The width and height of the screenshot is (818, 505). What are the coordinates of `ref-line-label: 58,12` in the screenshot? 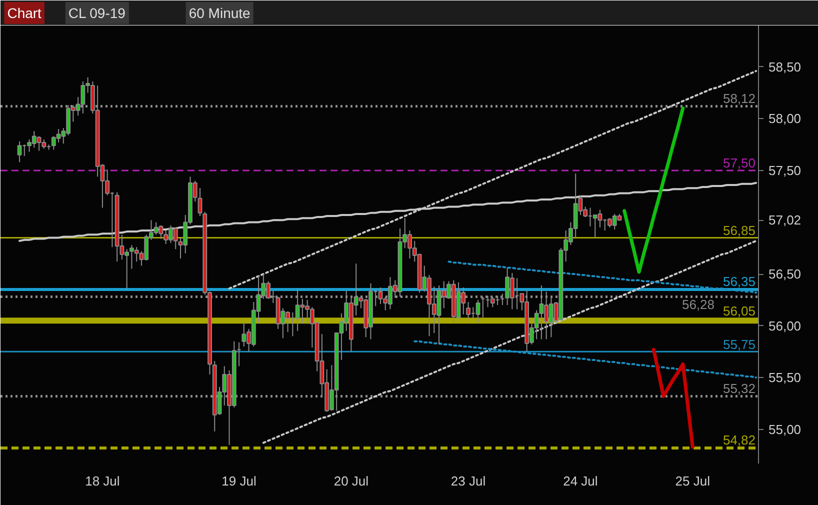 It's located at (739, 98).